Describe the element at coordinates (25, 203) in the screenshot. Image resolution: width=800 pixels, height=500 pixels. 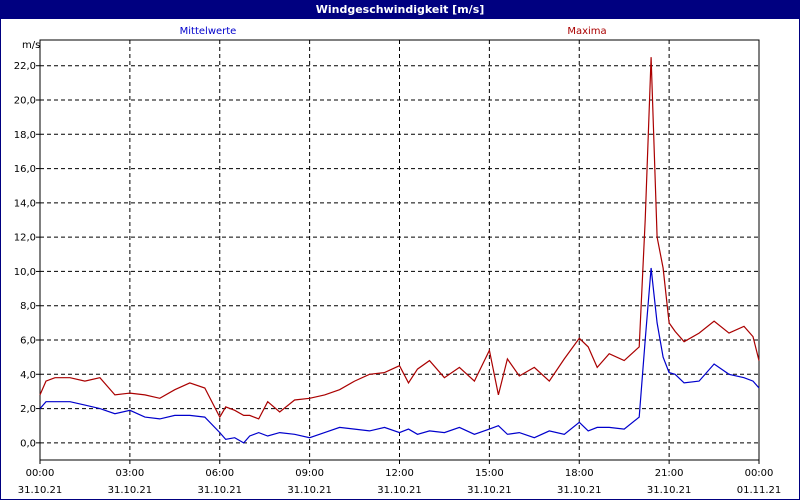
I see `y-tick-label: 14,0` at that location.